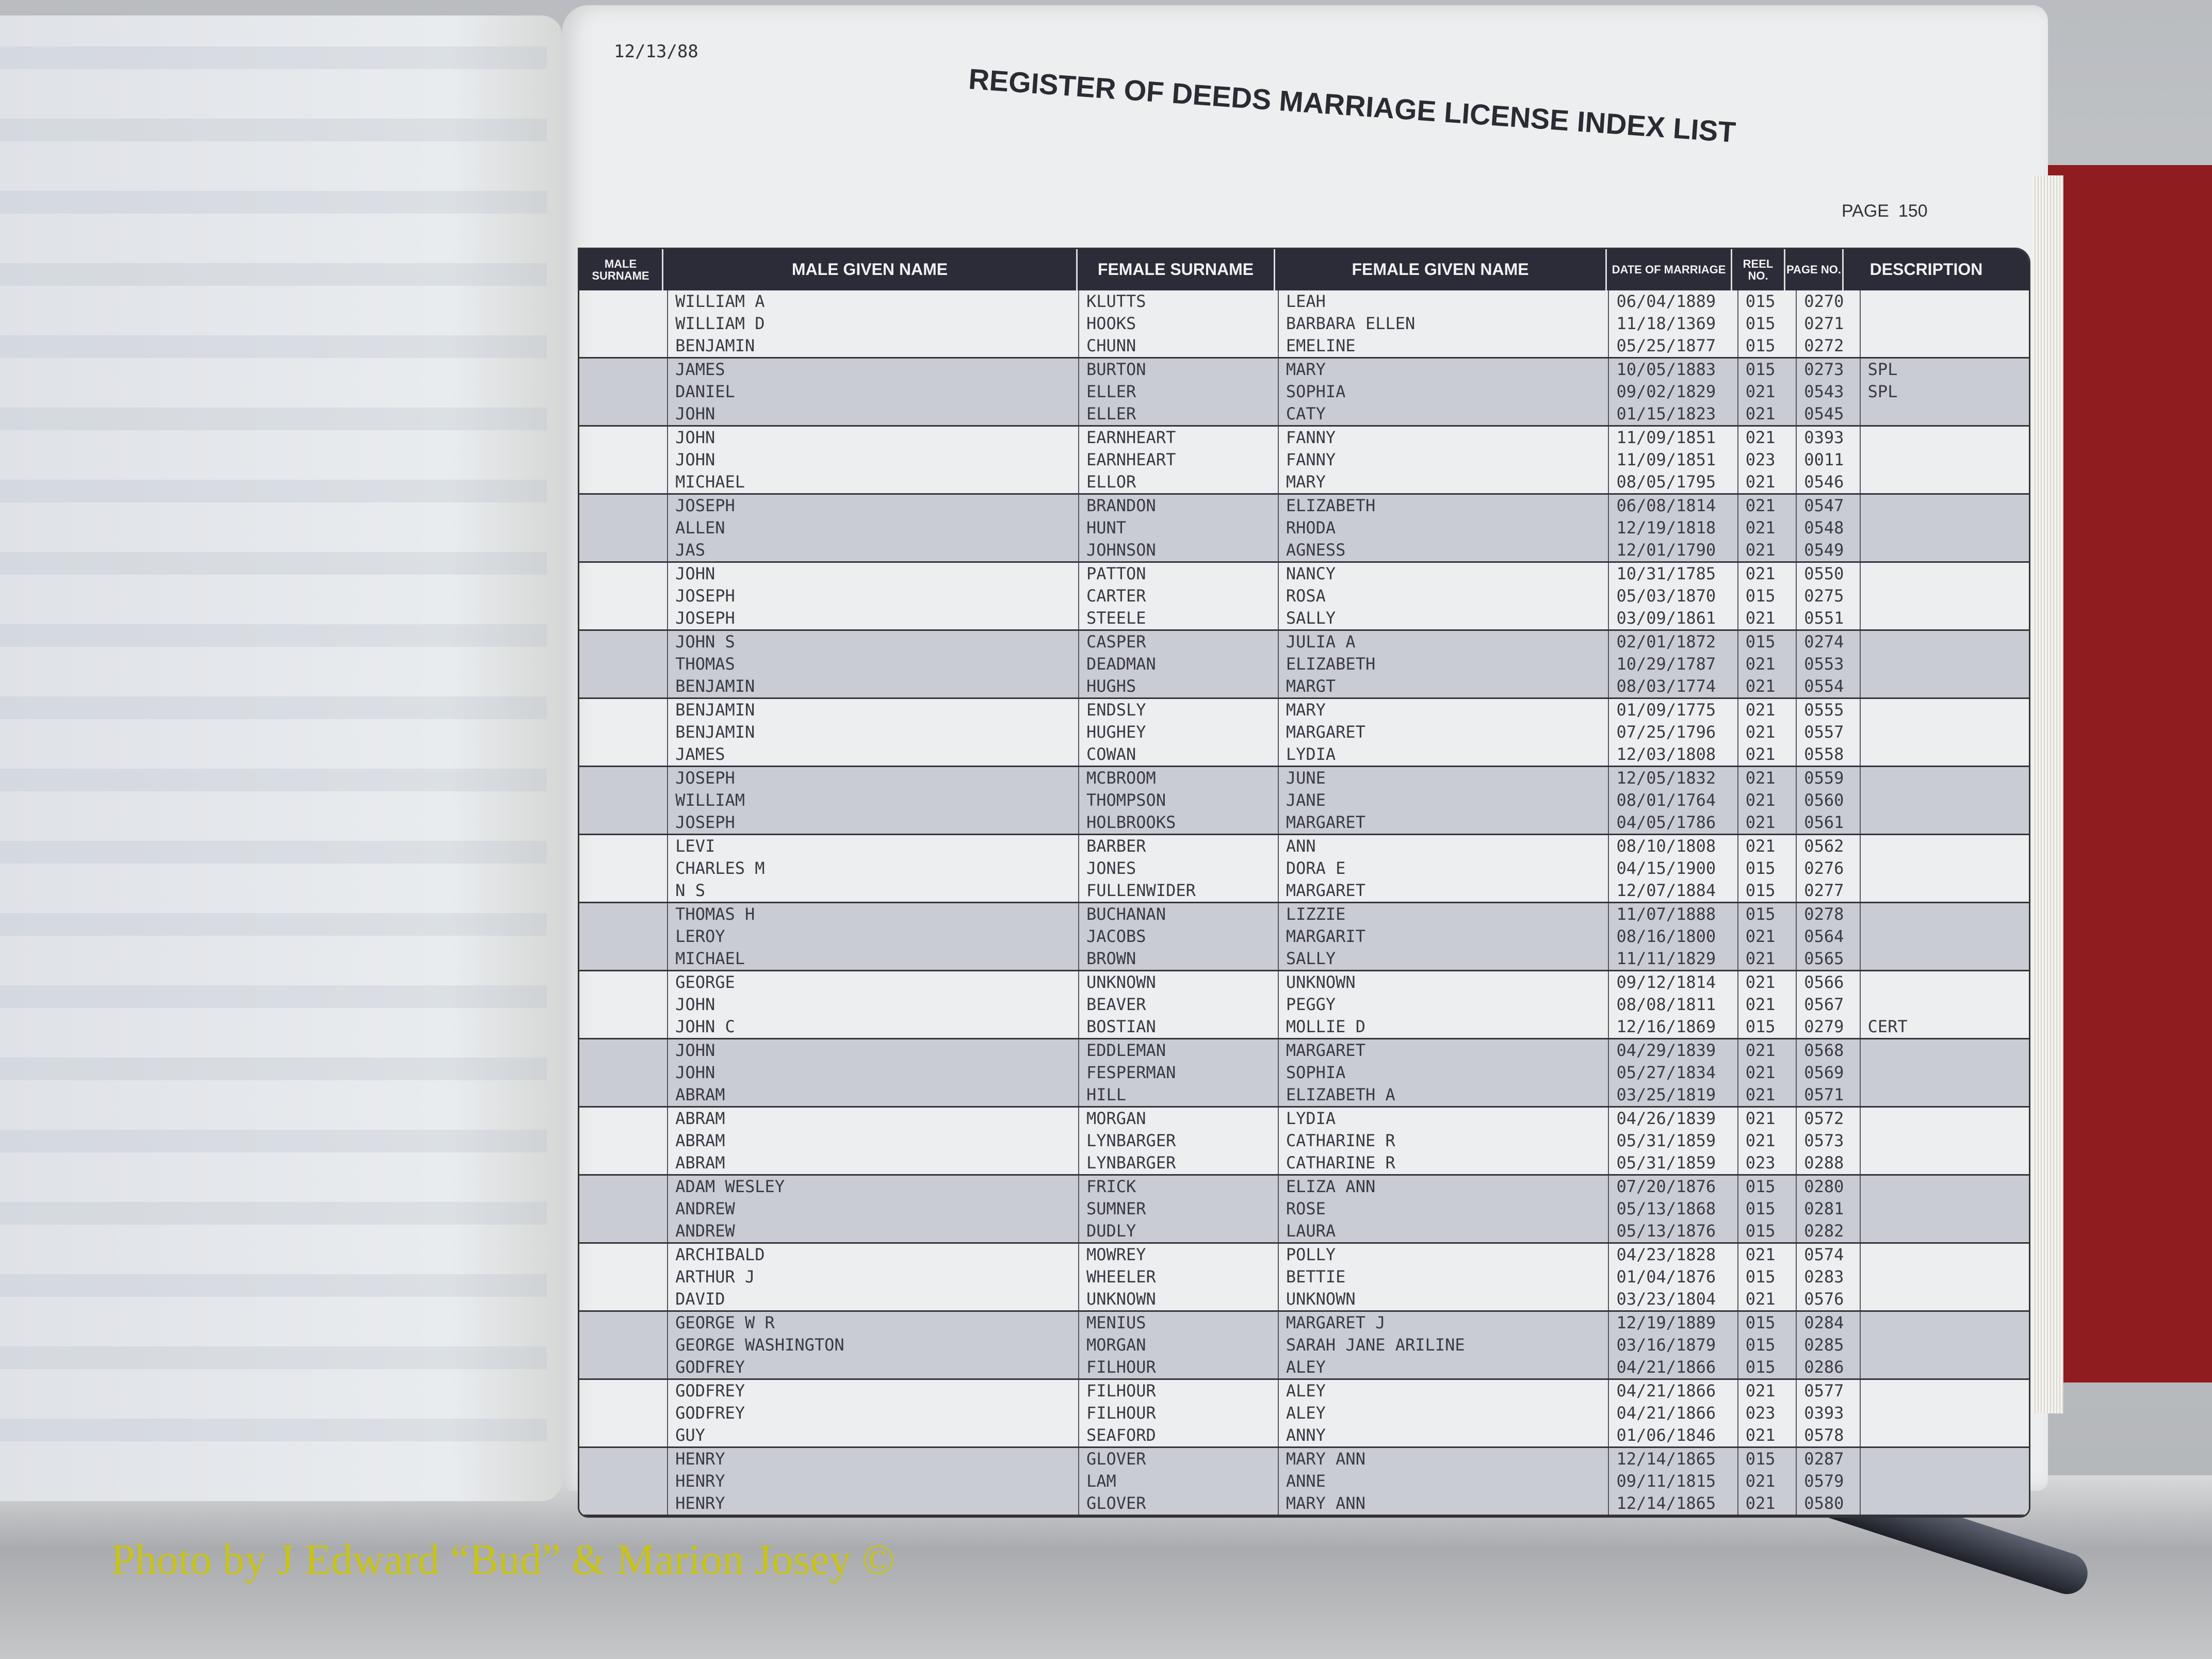  Describe the element at coordinates (1179, 346) in the screenshot. I see `cell-female-surname: CHUNN` at that location.